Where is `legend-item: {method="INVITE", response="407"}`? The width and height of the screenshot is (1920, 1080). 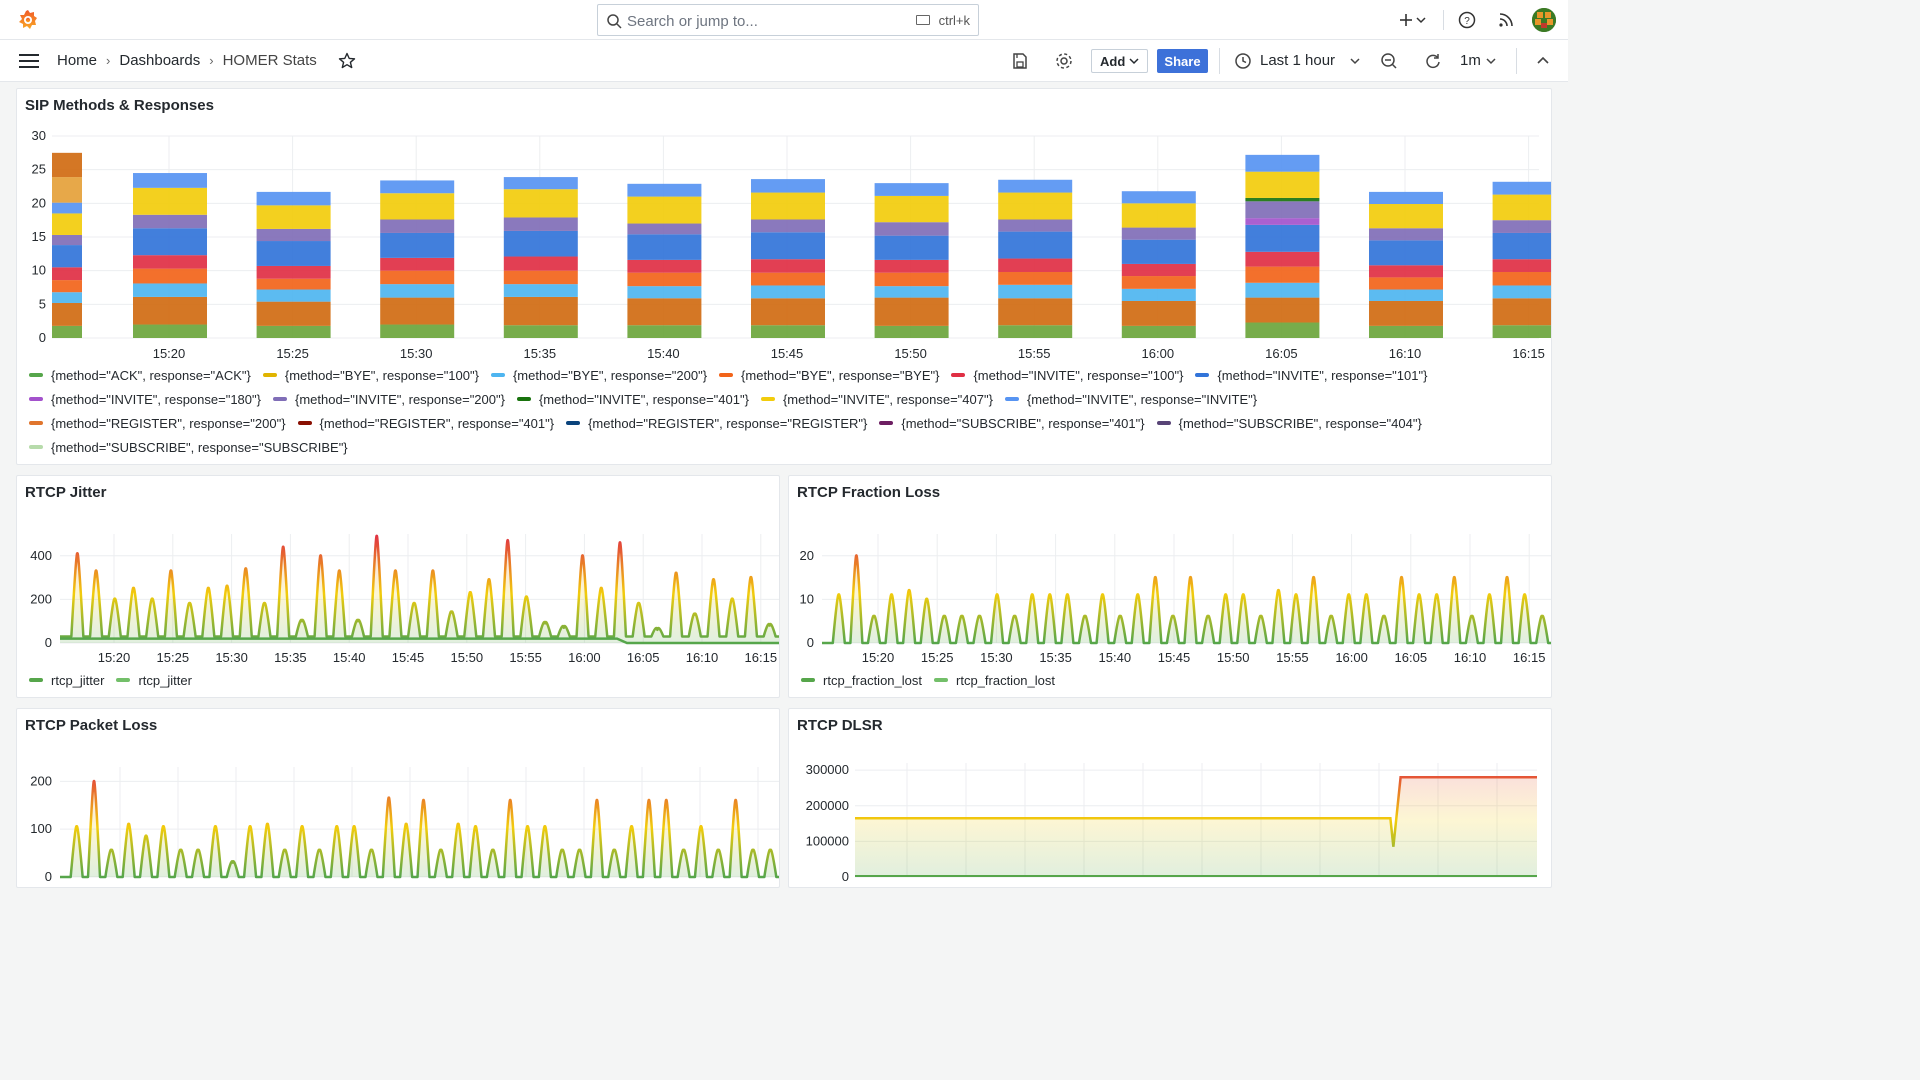
legend-item: {method="INVITE", response="407"} is located at coordinates (876, 399).